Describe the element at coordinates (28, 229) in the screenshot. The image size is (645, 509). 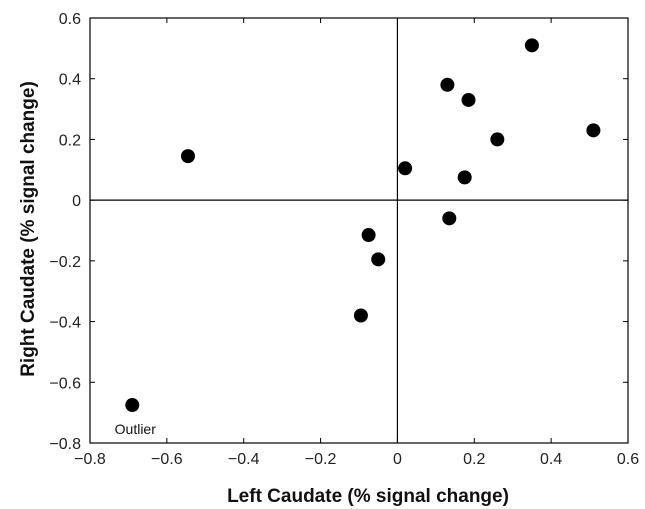
I see `y-axis-title: Right Caudate (% signal change)` at that location.